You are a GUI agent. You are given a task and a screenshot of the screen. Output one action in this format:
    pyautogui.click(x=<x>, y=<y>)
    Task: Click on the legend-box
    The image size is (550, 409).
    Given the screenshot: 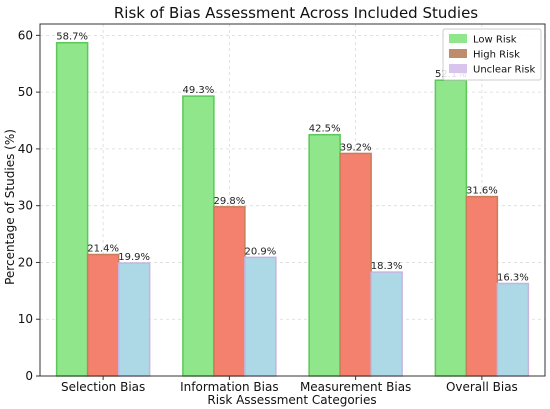 What is the action you would take?
    pyautogui.click(x=492, y=54)
    